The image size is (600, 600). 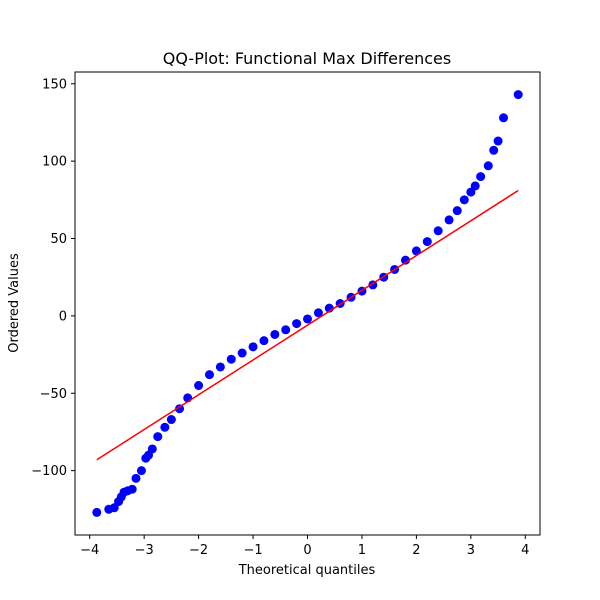 What do you see at coordinates (14, 303) in the screenshot?
I see `y-axis-label: Ordered Values` at bounding box center [14, 303].